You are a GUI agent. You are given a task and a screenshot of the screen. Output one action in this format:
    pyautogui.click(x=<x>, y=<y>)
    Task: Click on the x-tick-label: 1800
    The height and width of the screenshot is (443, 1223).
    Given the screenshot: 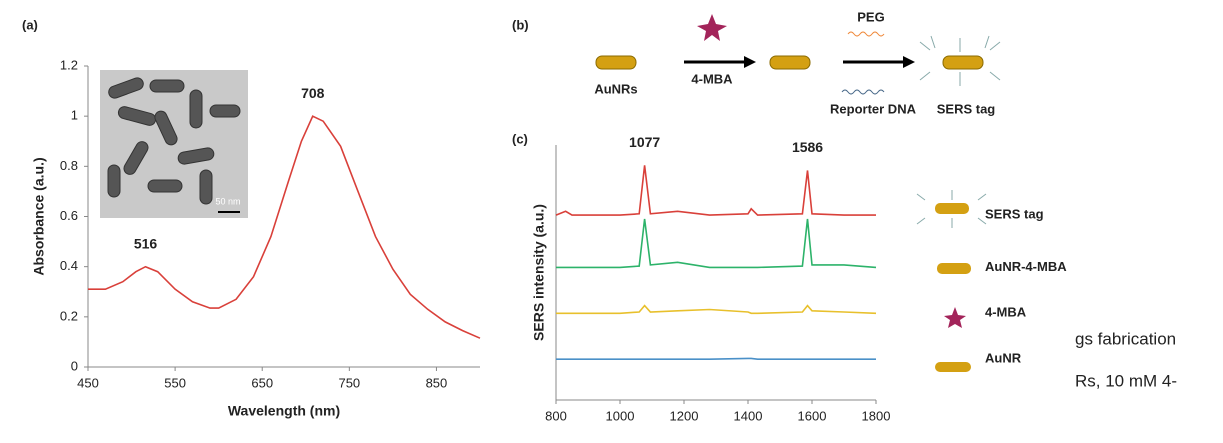 What is the action you would take?
    pyautogui.click(x=876, y=415)
    